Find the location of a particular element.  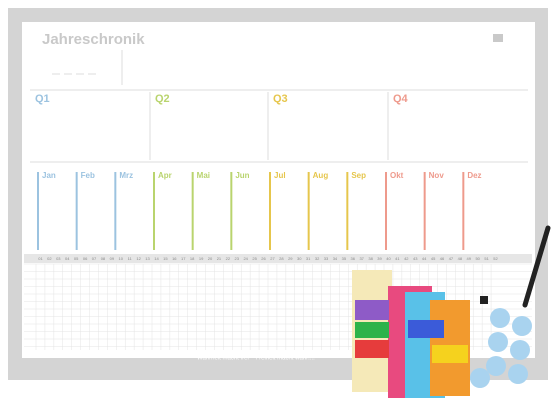

week-label: 30 is located at coordinates (299, 258).